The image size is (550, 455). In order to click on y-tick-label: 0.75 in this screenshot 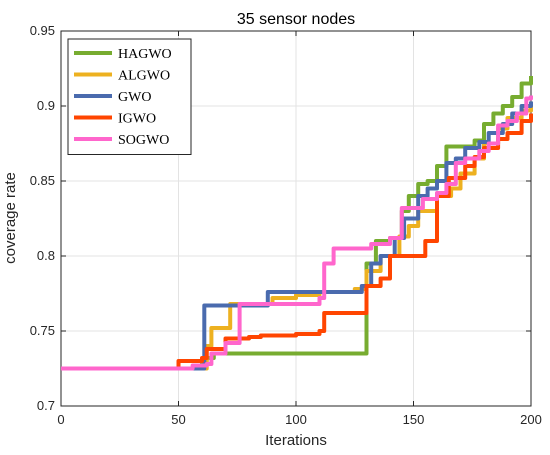, I will do `click(42, 330)`.